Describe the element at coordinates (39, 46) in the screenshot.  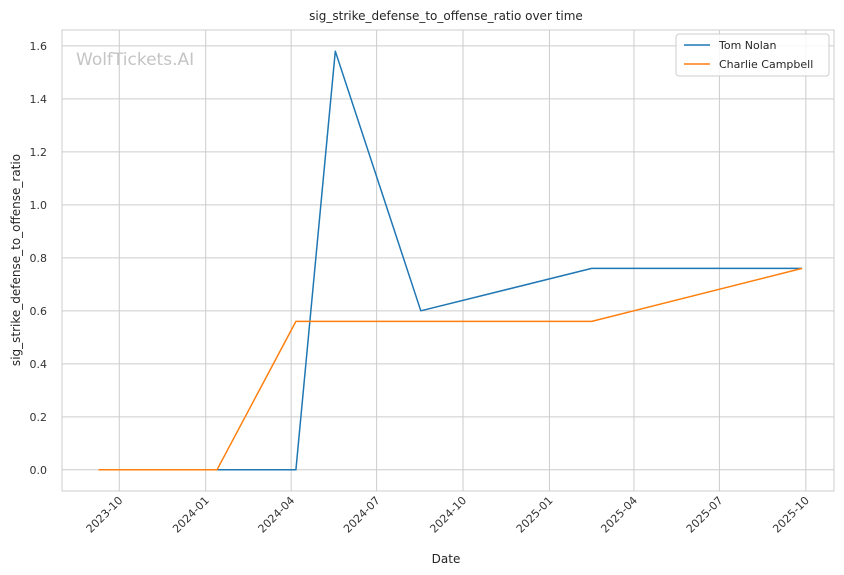
I see `y-tick-label: 1.6` at that location.